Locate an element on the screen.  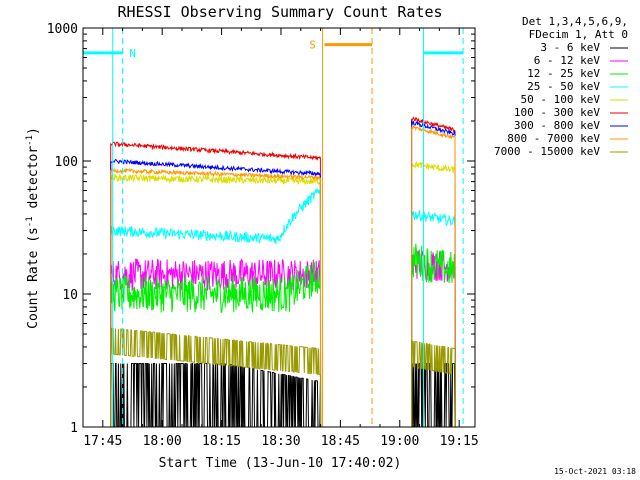
x-tick-label-0: 17:45 is located at coordinates (102, 441).